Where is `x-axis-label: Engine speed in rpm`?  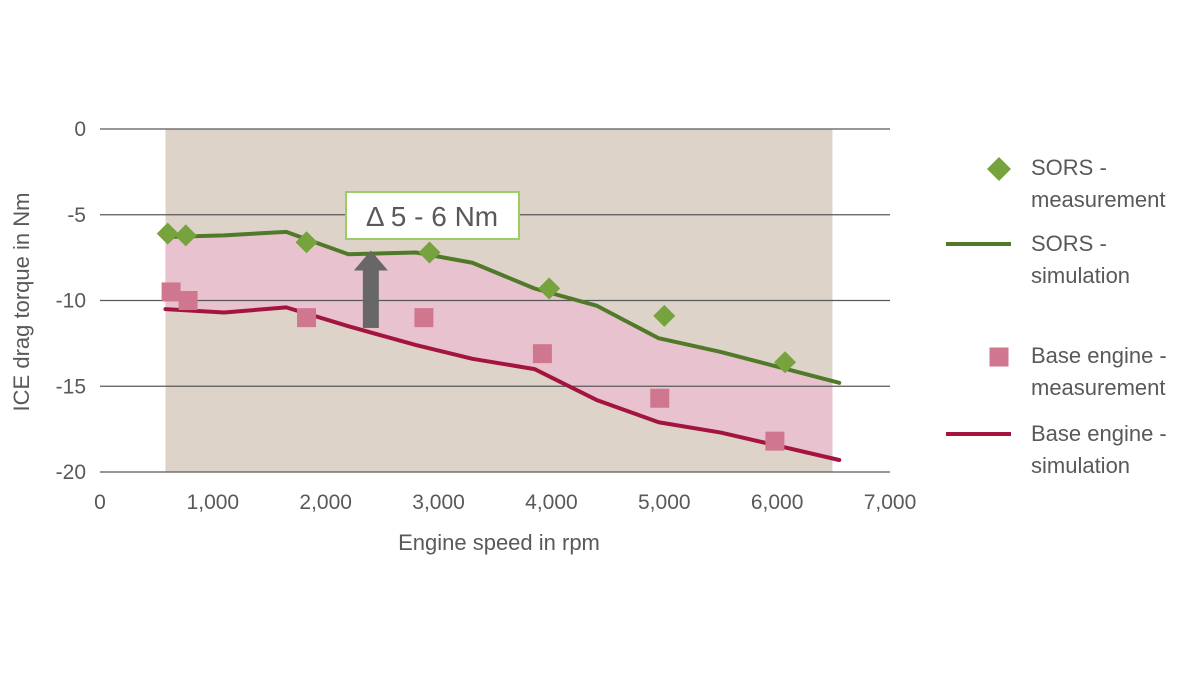 x-axis-label: Engine speed in rpm is located at coordinates (499, 542).